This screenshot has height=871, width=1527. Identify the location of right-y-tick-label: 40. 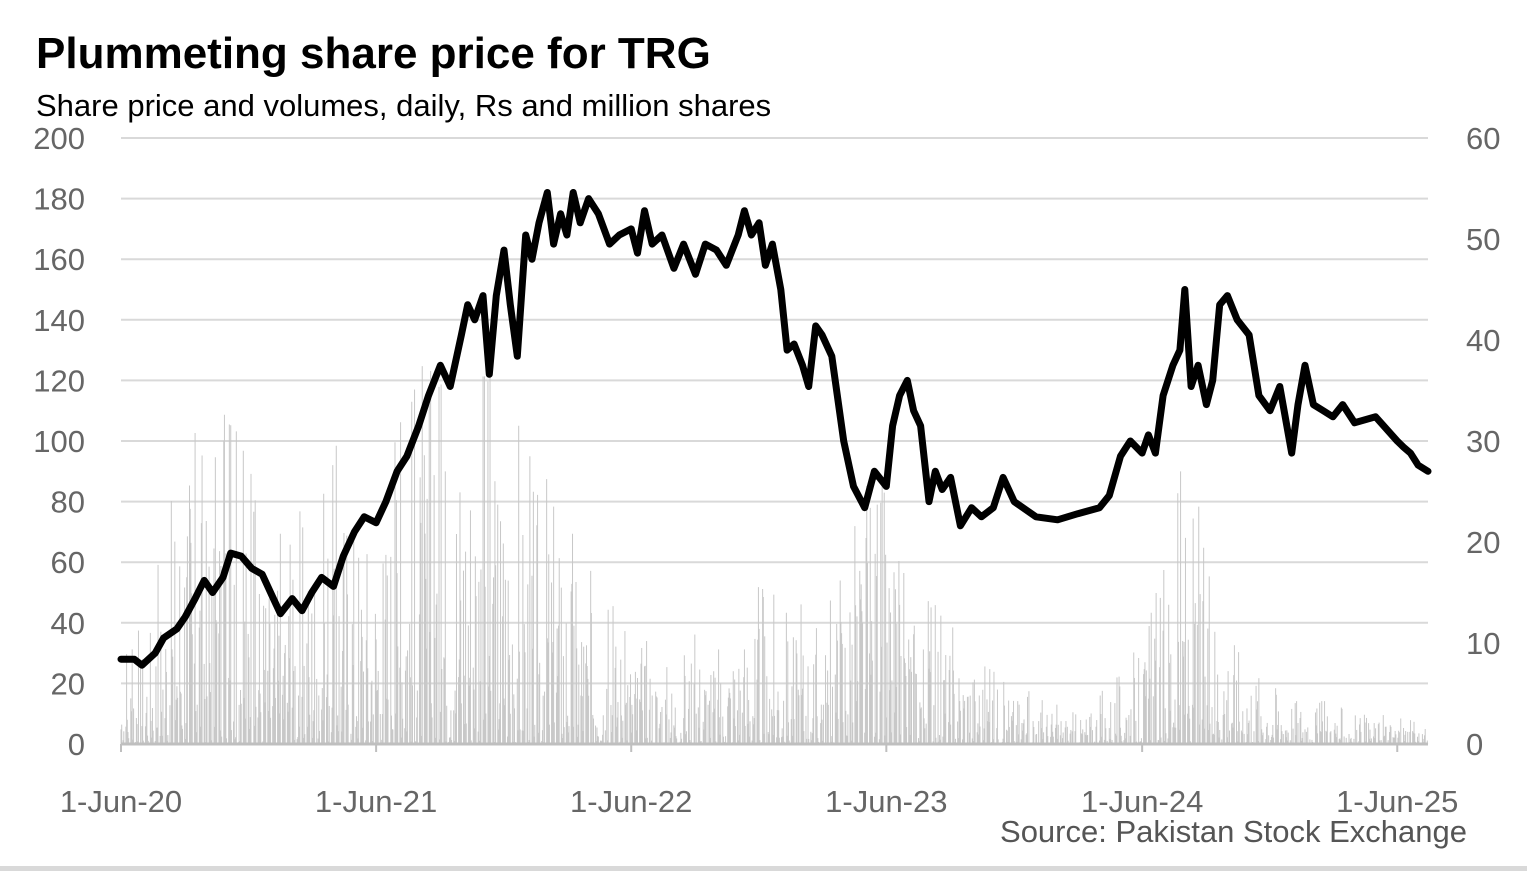
(1483, 340).